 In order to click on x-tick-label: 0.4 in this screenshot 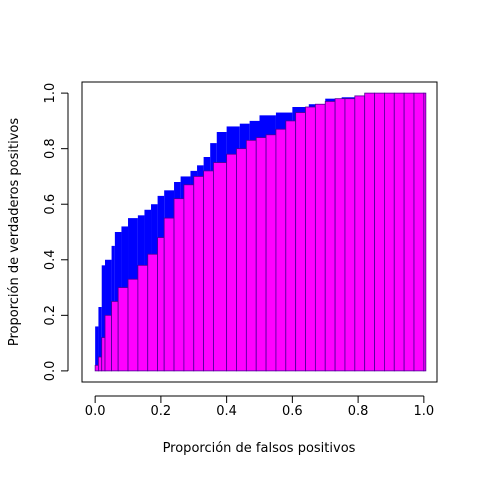, I will do `click(226, 411)`.